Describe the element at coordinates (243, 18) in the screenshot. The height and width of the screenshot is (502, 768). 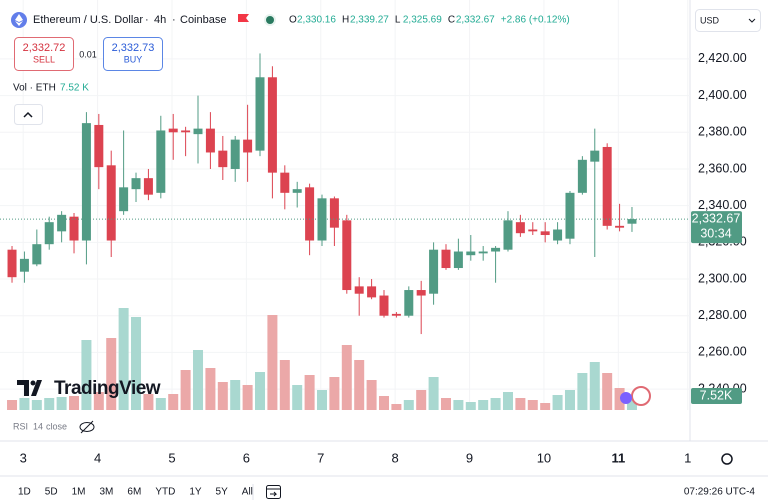
I see `flag-icon` at that location.